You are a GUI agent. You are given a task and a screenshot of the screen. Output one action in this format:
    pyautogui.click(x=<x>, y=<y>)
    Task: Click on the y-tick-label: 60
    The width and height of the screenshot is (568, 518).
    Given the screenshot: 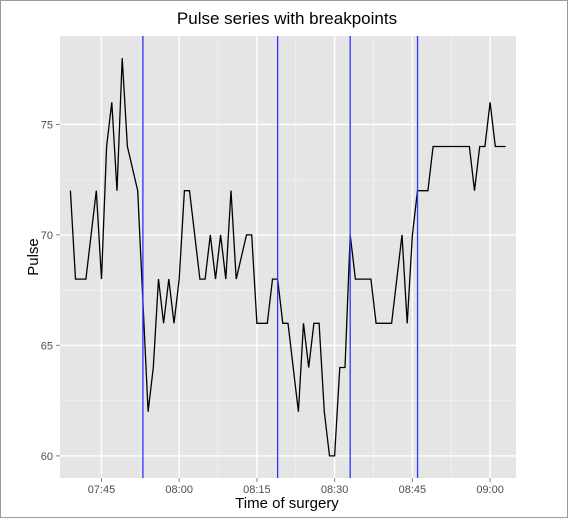 What is the action you would take?
    pyautogui.click(x=47, y=457)
    